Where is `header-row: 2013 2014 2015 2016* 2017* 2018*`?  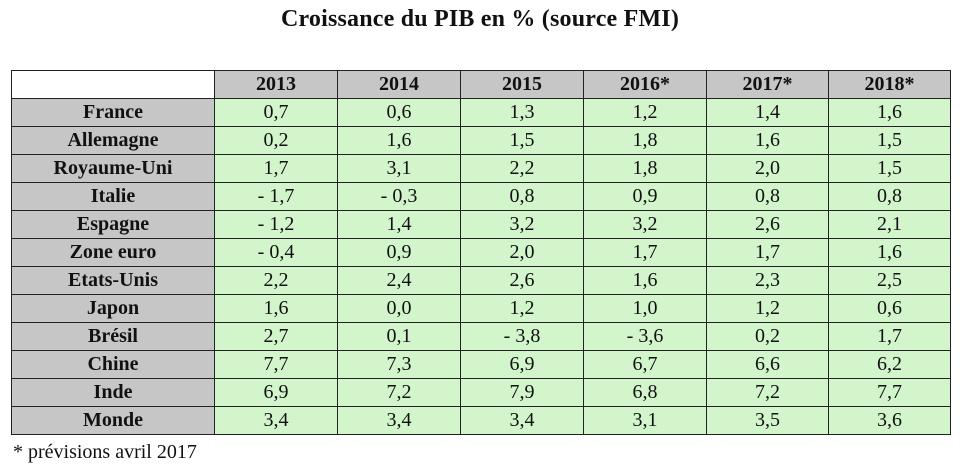
header-row: 2013 2014 2015 2016* 2017* 2018* is located at coordinates (481, 84).